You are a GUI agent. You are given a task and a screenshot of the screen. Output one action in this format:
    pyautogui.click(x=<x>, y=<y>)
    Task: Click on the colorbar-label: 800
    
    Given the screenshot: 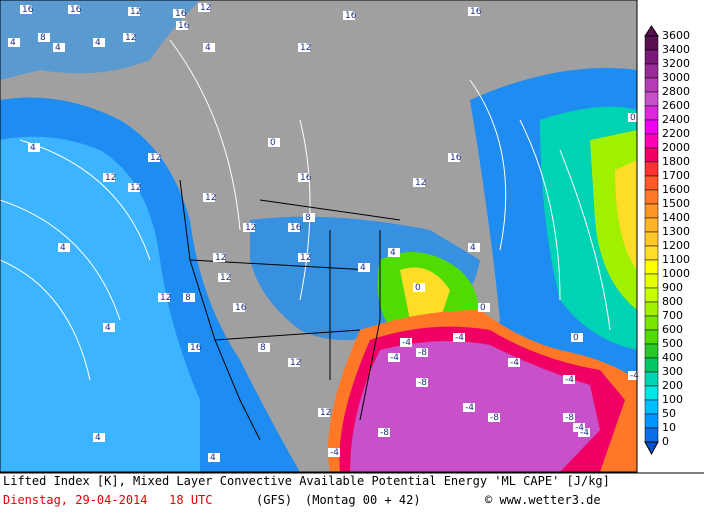 What is the action you would take?
    pyautogui.click(x=672, y=301)
    